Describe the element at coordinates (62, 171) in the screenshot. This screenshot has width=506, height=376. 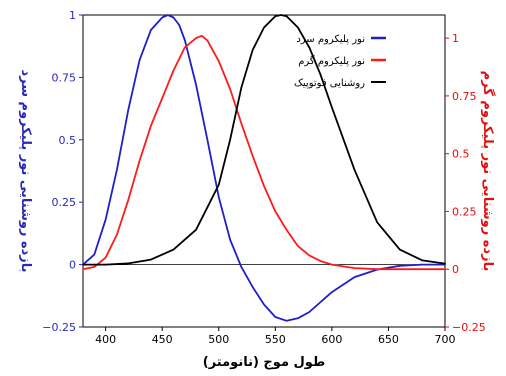
I see `y-axis-left: −0.25 0 0.25 0.5 0.75 1` at that location.